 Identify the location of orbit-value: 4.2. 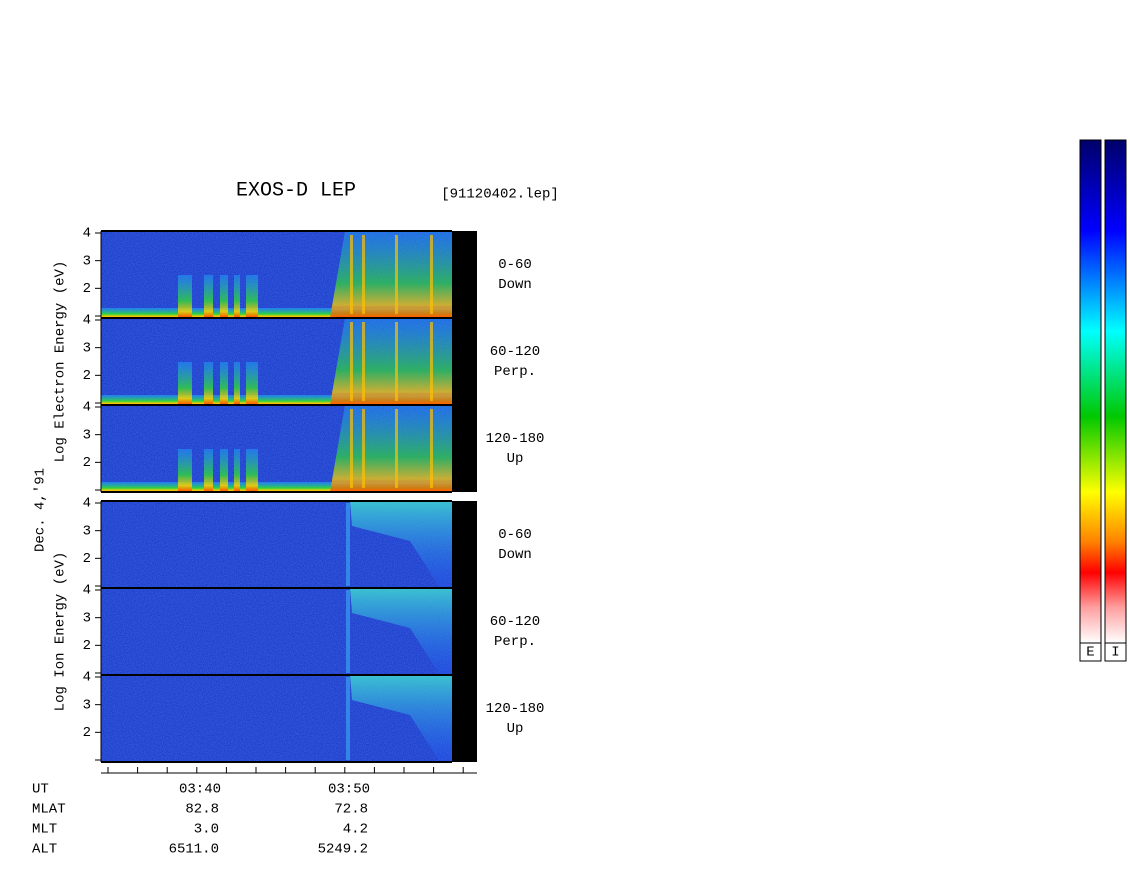
(355, 830).